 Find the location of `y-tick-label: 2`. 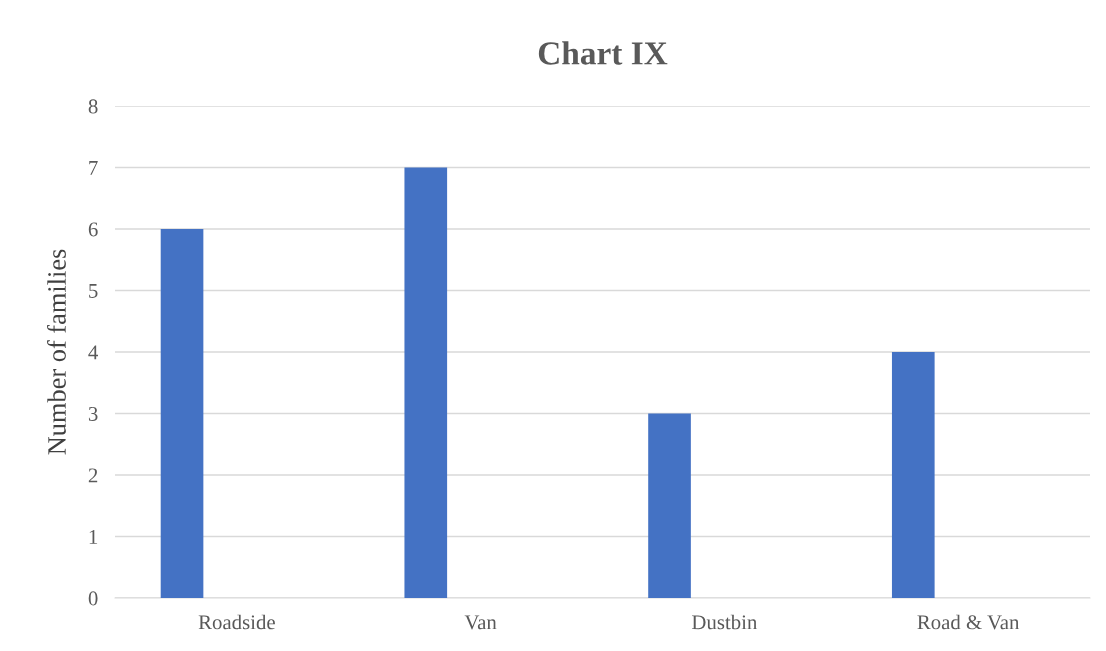

y-tick-label: 2 is located at coordinates (93, 475).